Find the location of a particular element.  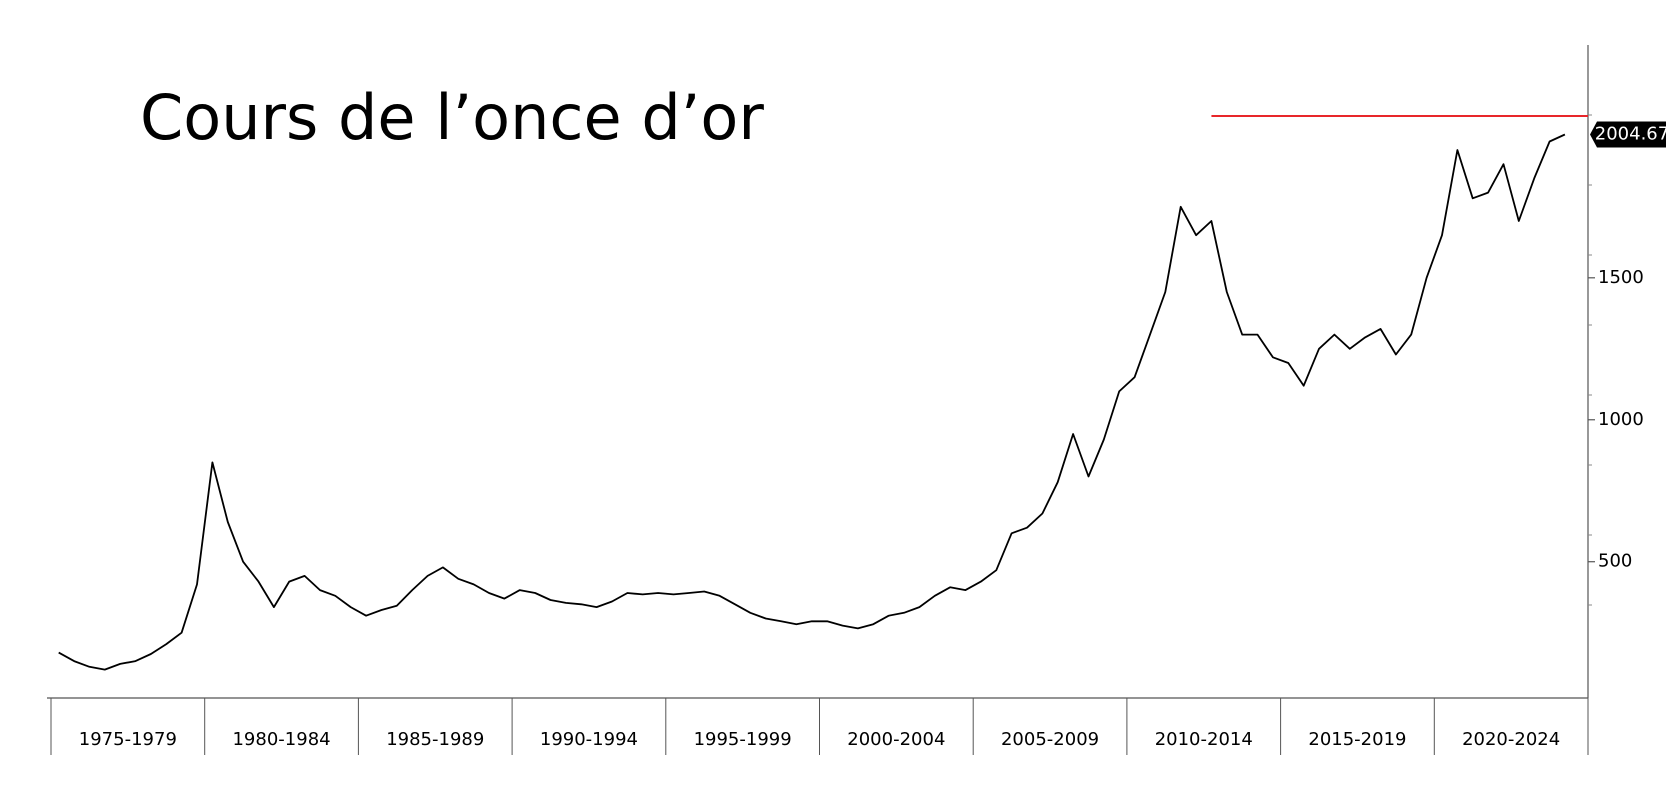

x-tick-label: 1995-1999 is located at coordinates (743, 739).